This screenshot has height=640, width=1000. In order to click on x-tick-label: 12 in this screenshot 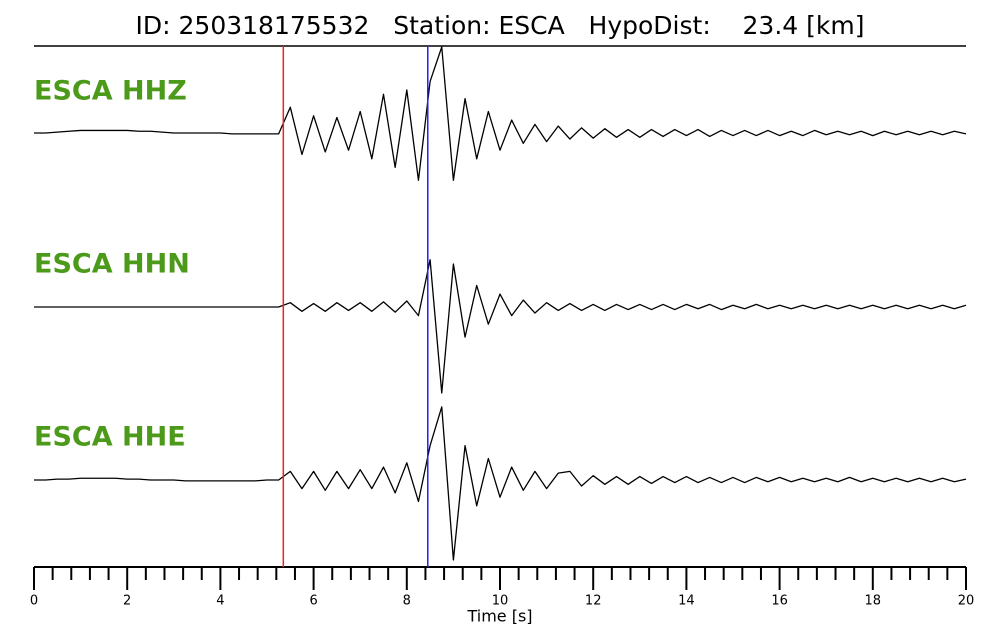, I will do `click(593, 601)`.